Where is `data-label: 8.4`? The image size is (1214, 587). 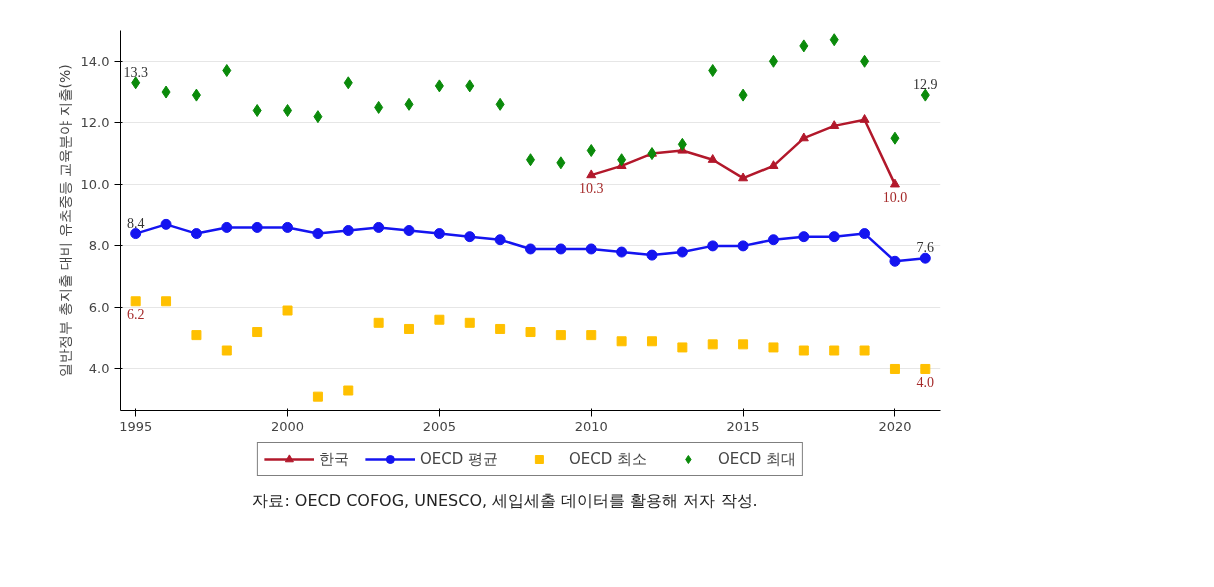 data-label: 8.4 is located at coordinates (135, 223).